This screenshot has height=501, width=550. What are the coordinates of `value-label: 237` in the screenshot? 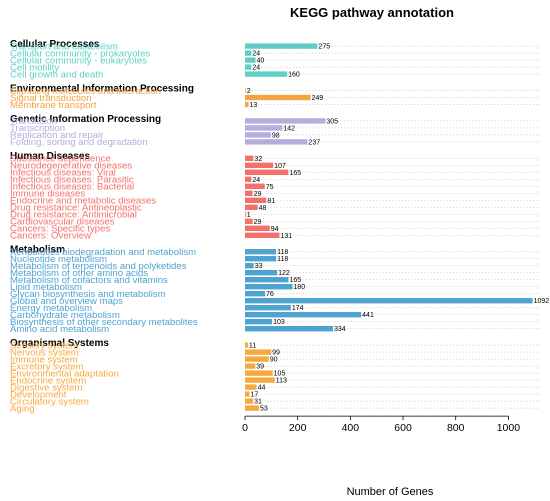 It's located at (314, 142).